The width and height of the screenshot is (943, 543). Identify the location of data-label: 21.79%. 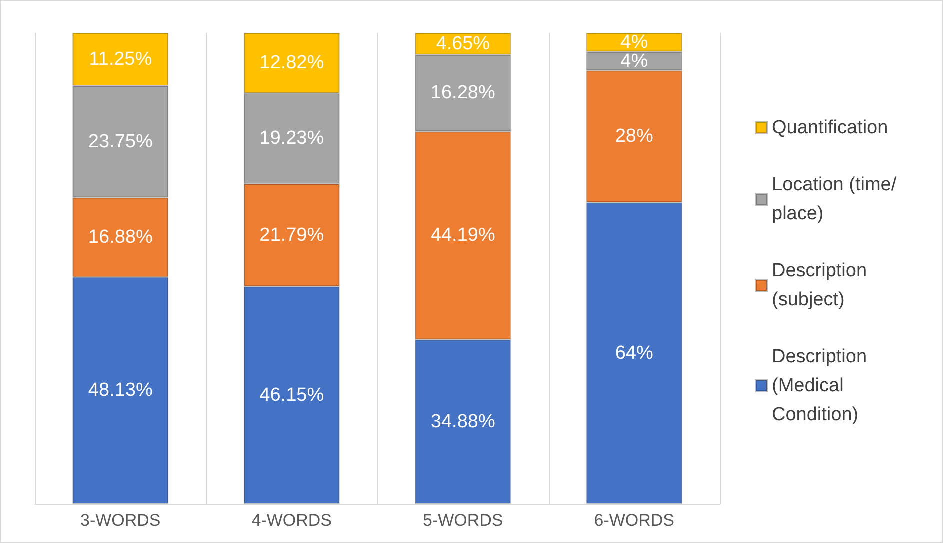
(292, 235).